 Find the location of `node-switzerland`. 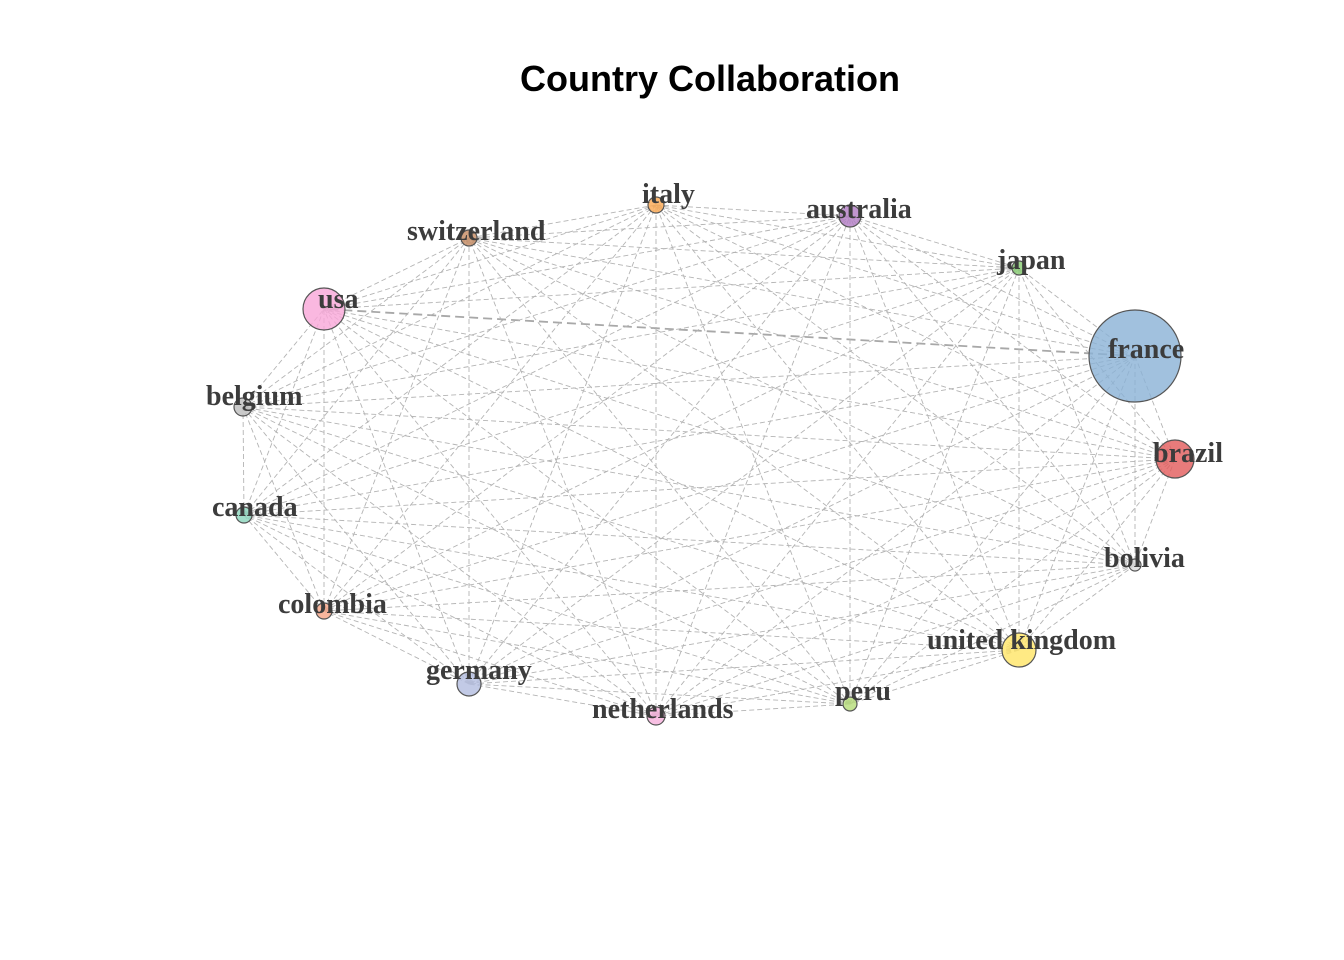

node-switzerland is located at coordinates (469, 238).